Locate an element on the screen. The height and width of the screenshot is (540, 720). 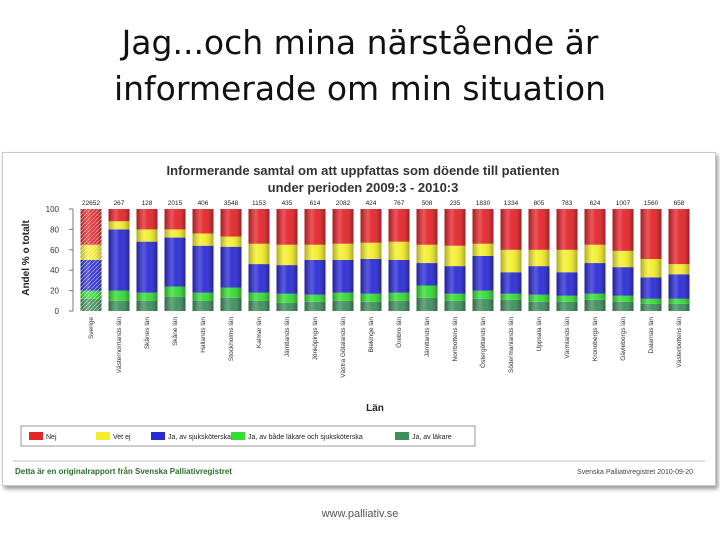
count-label: 805 is located at coordinates (539, 203).